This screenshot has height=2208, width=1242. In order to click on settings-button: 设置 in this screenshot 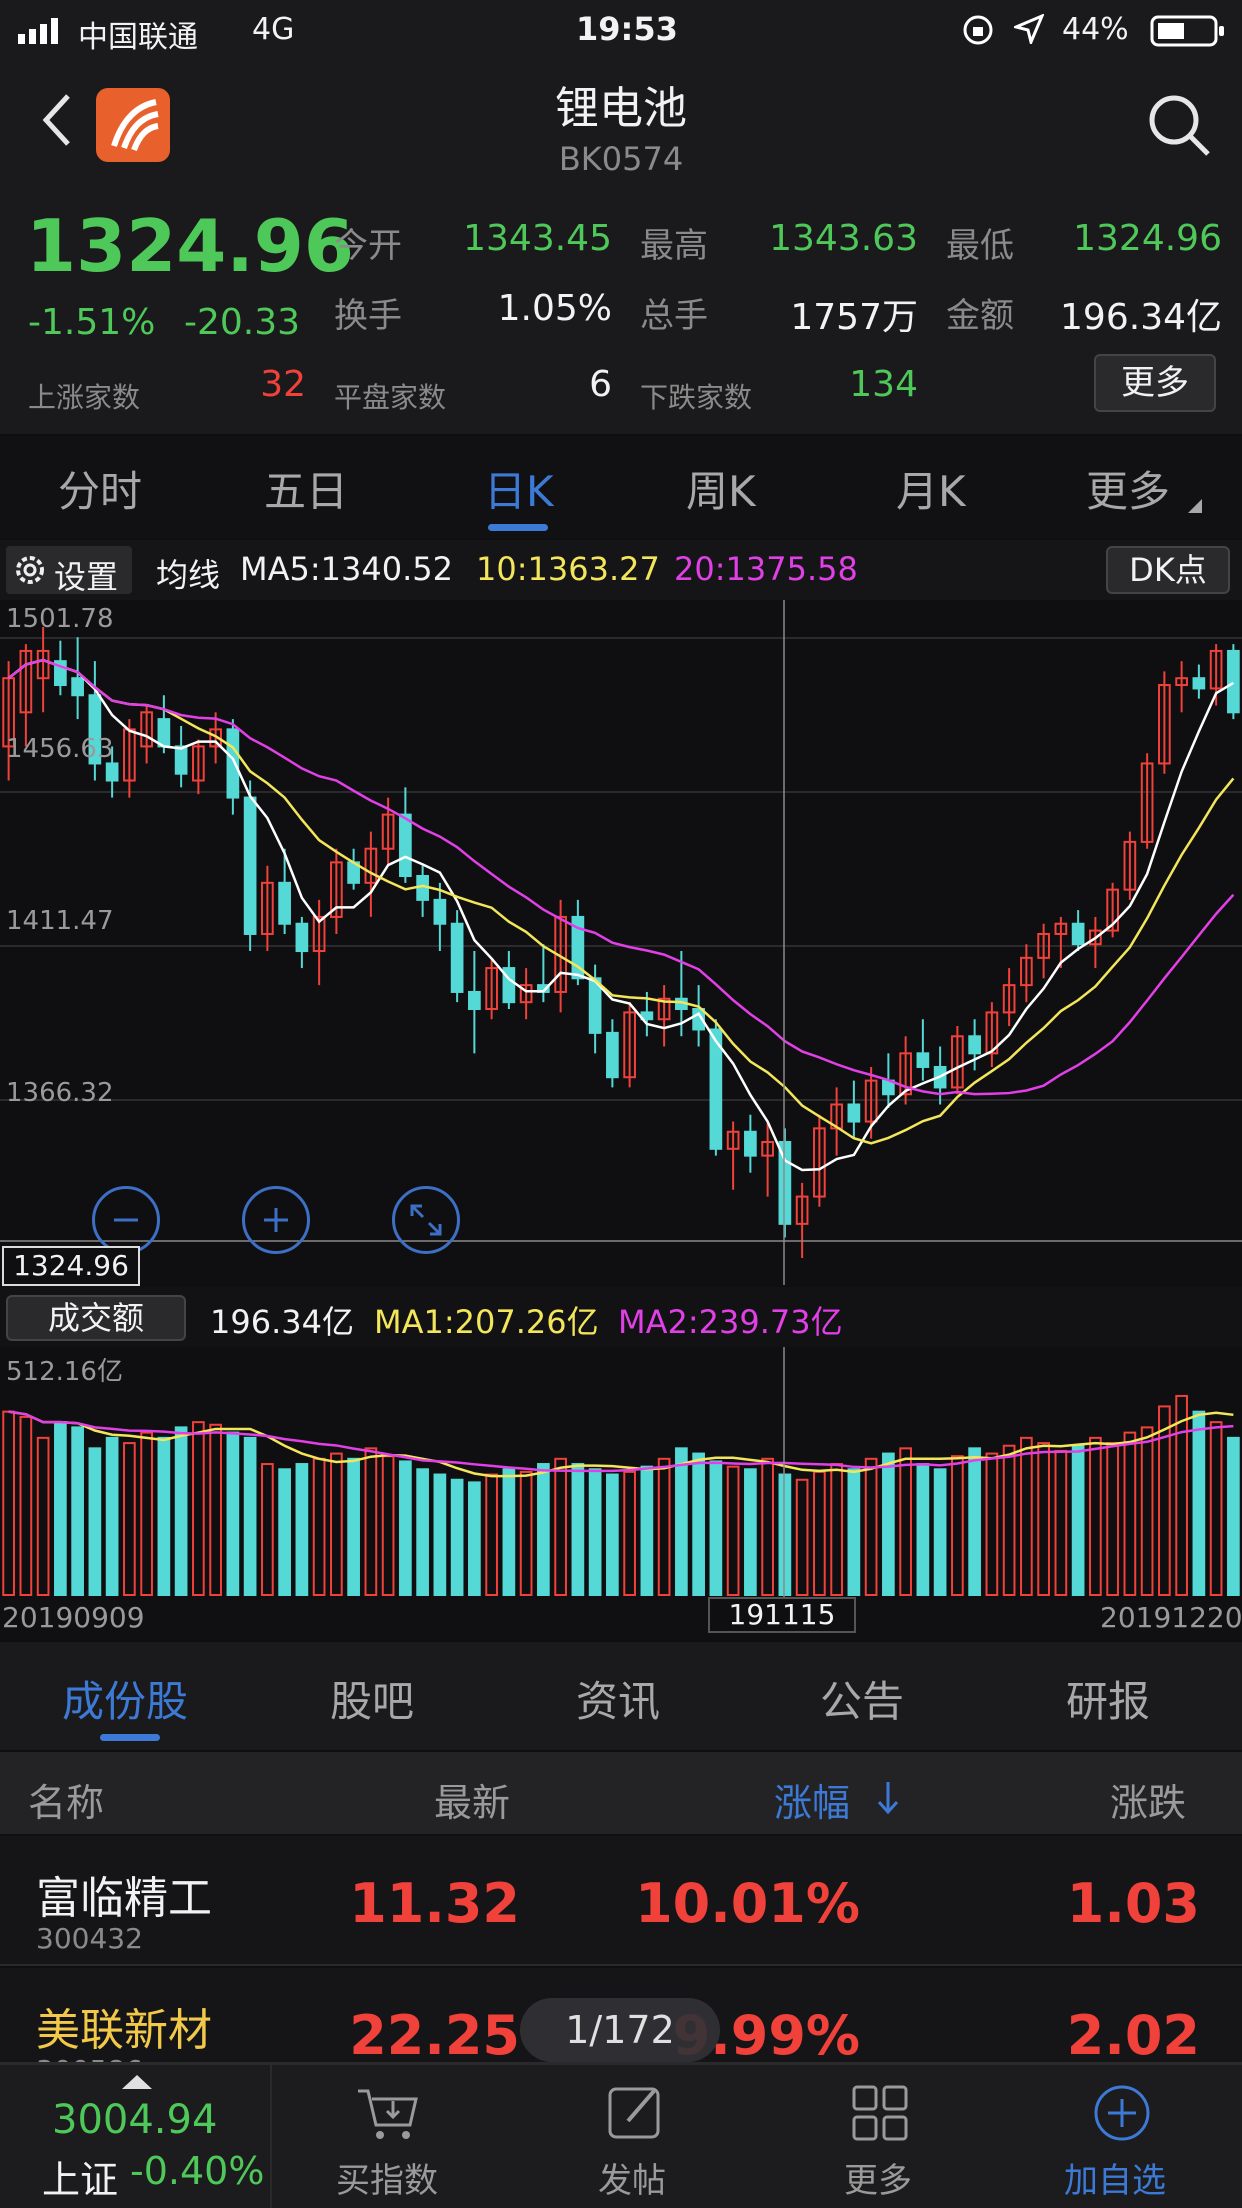, I will do `click(69, 571)`.